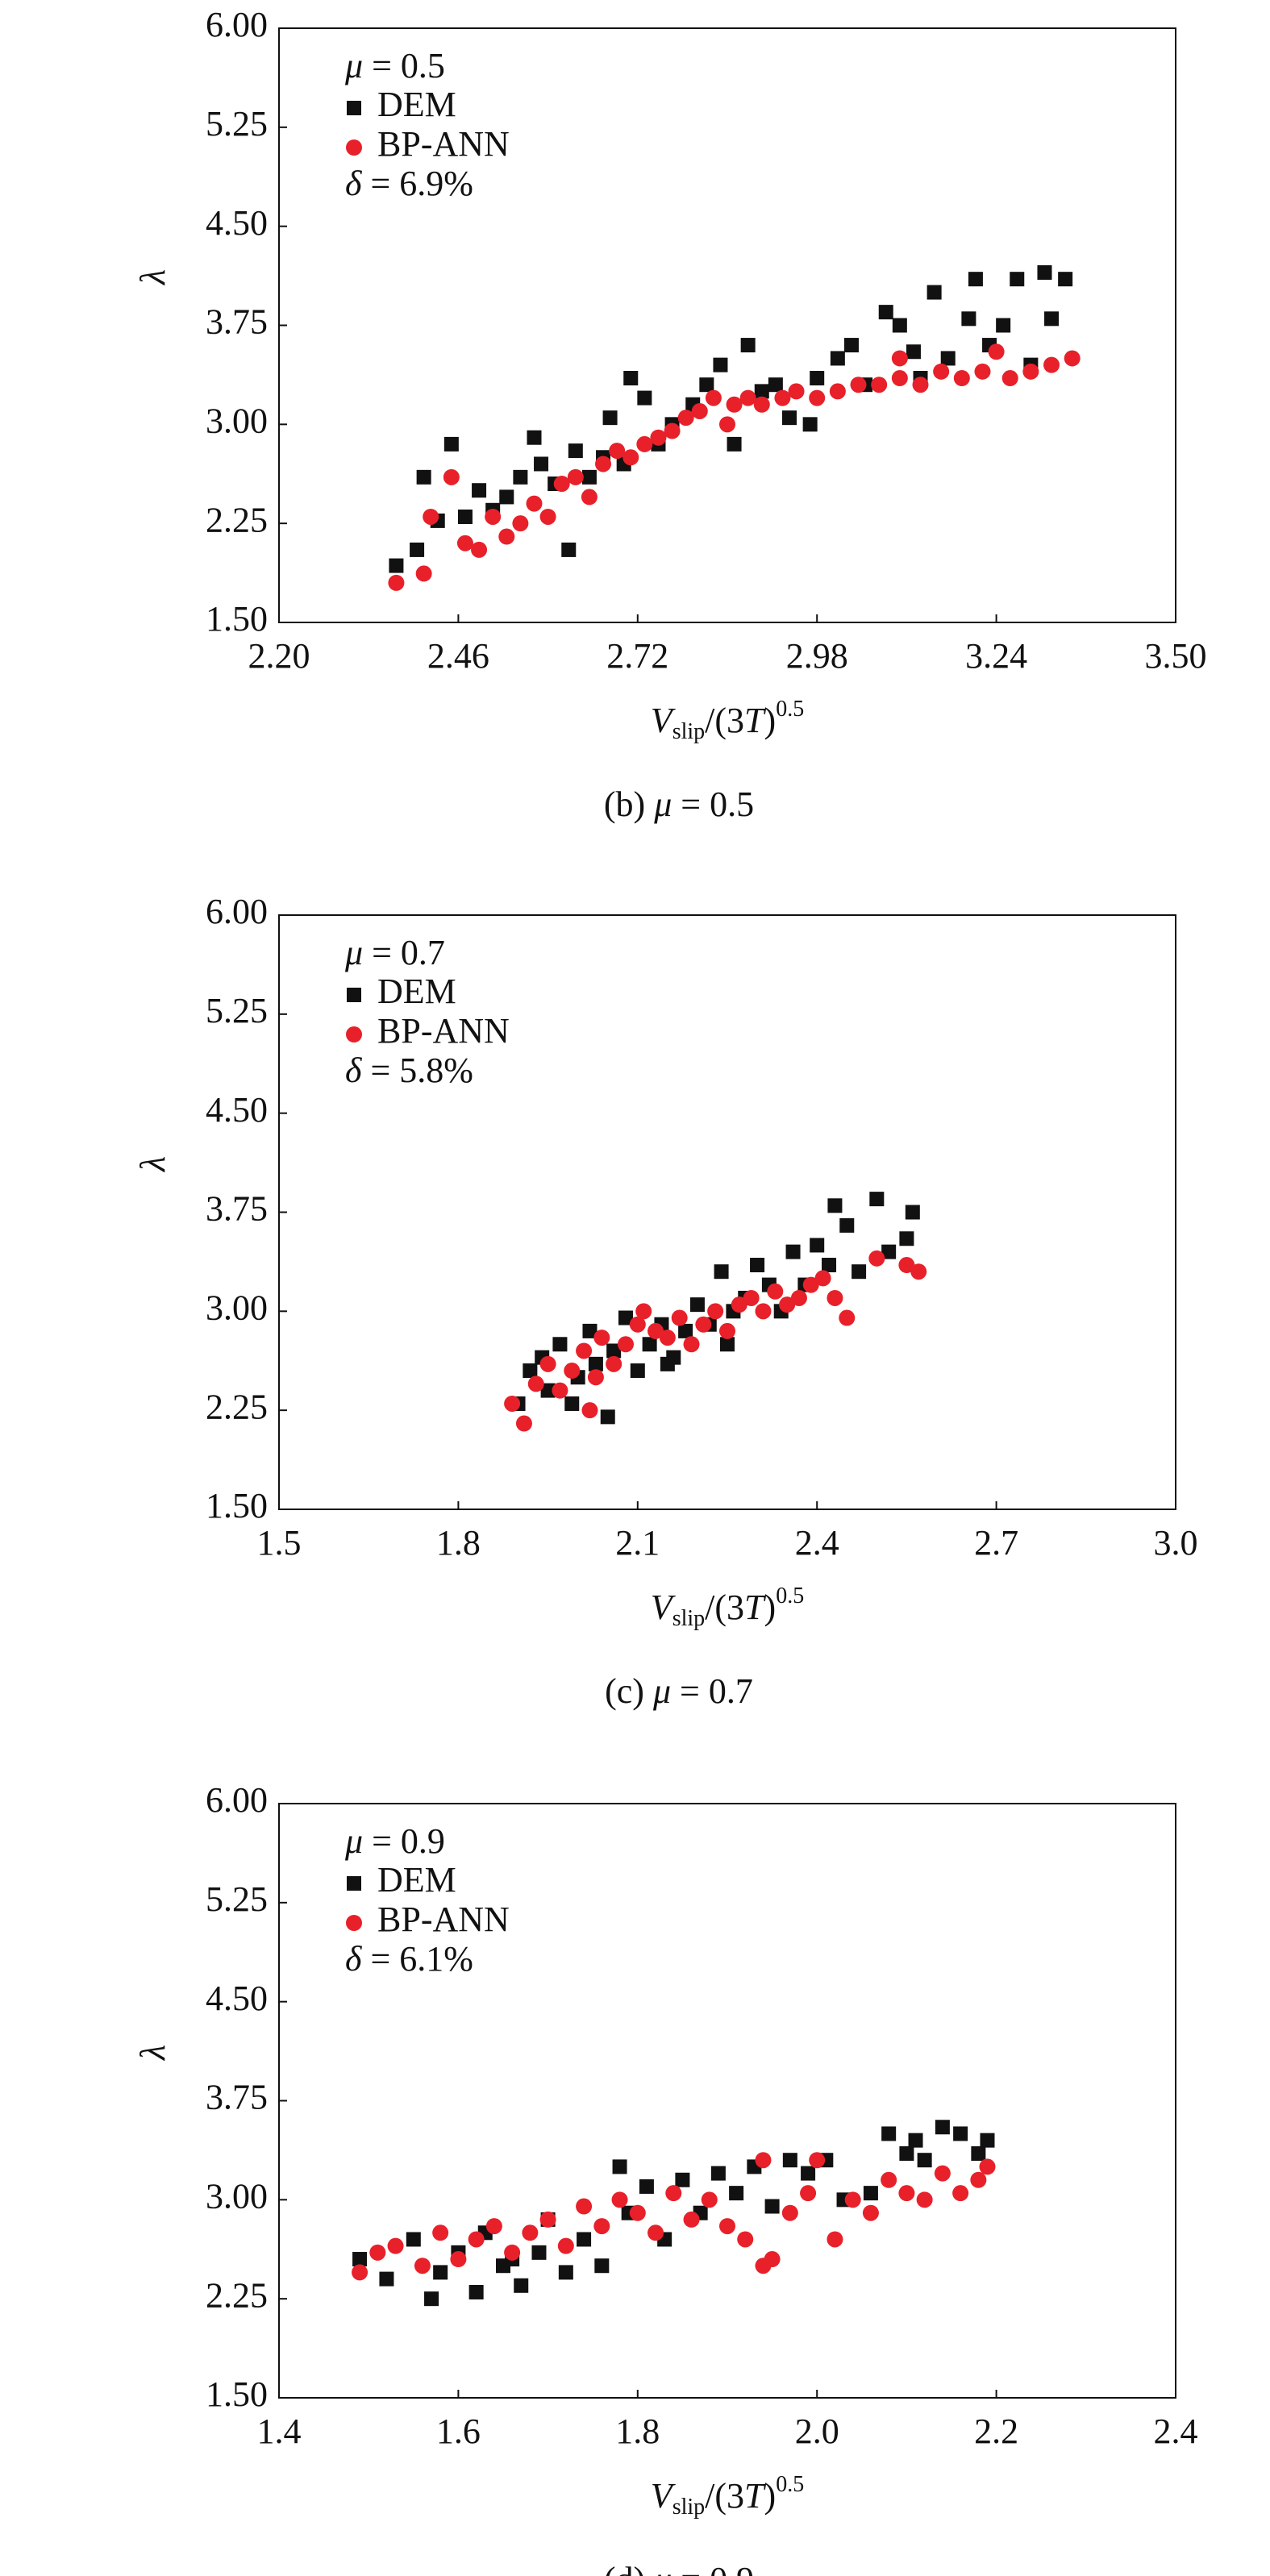  I want to click on x-axis-label-part: slip, so click(688, 2507).